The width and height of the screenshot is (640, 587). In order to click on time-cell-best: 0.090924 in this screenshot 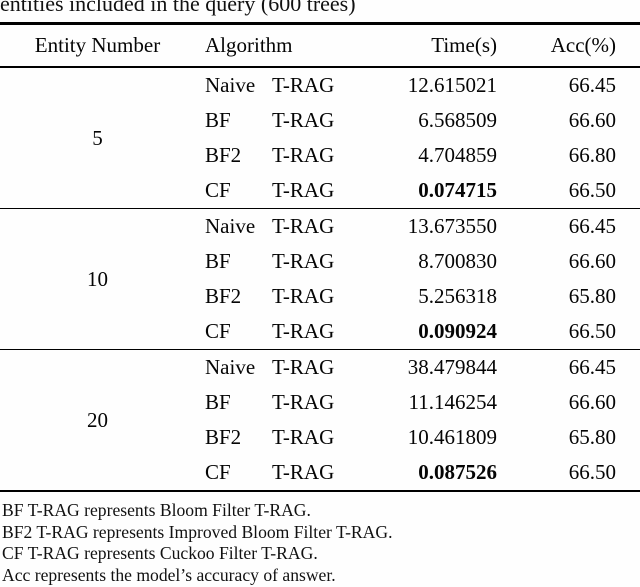, I will do `click(457, 331)`.